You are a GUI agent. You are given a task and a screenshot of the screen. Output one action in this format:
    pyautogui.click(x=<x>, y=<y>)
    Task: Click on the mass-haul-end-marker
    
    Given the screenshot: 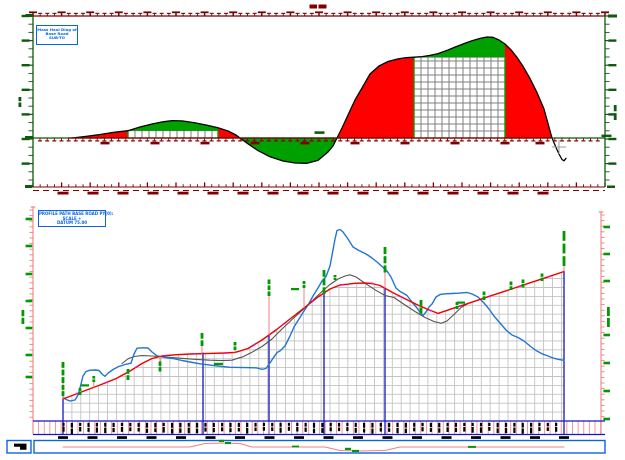 What is the action you would take?
    pyautogui.click(x=559, y=147)
    